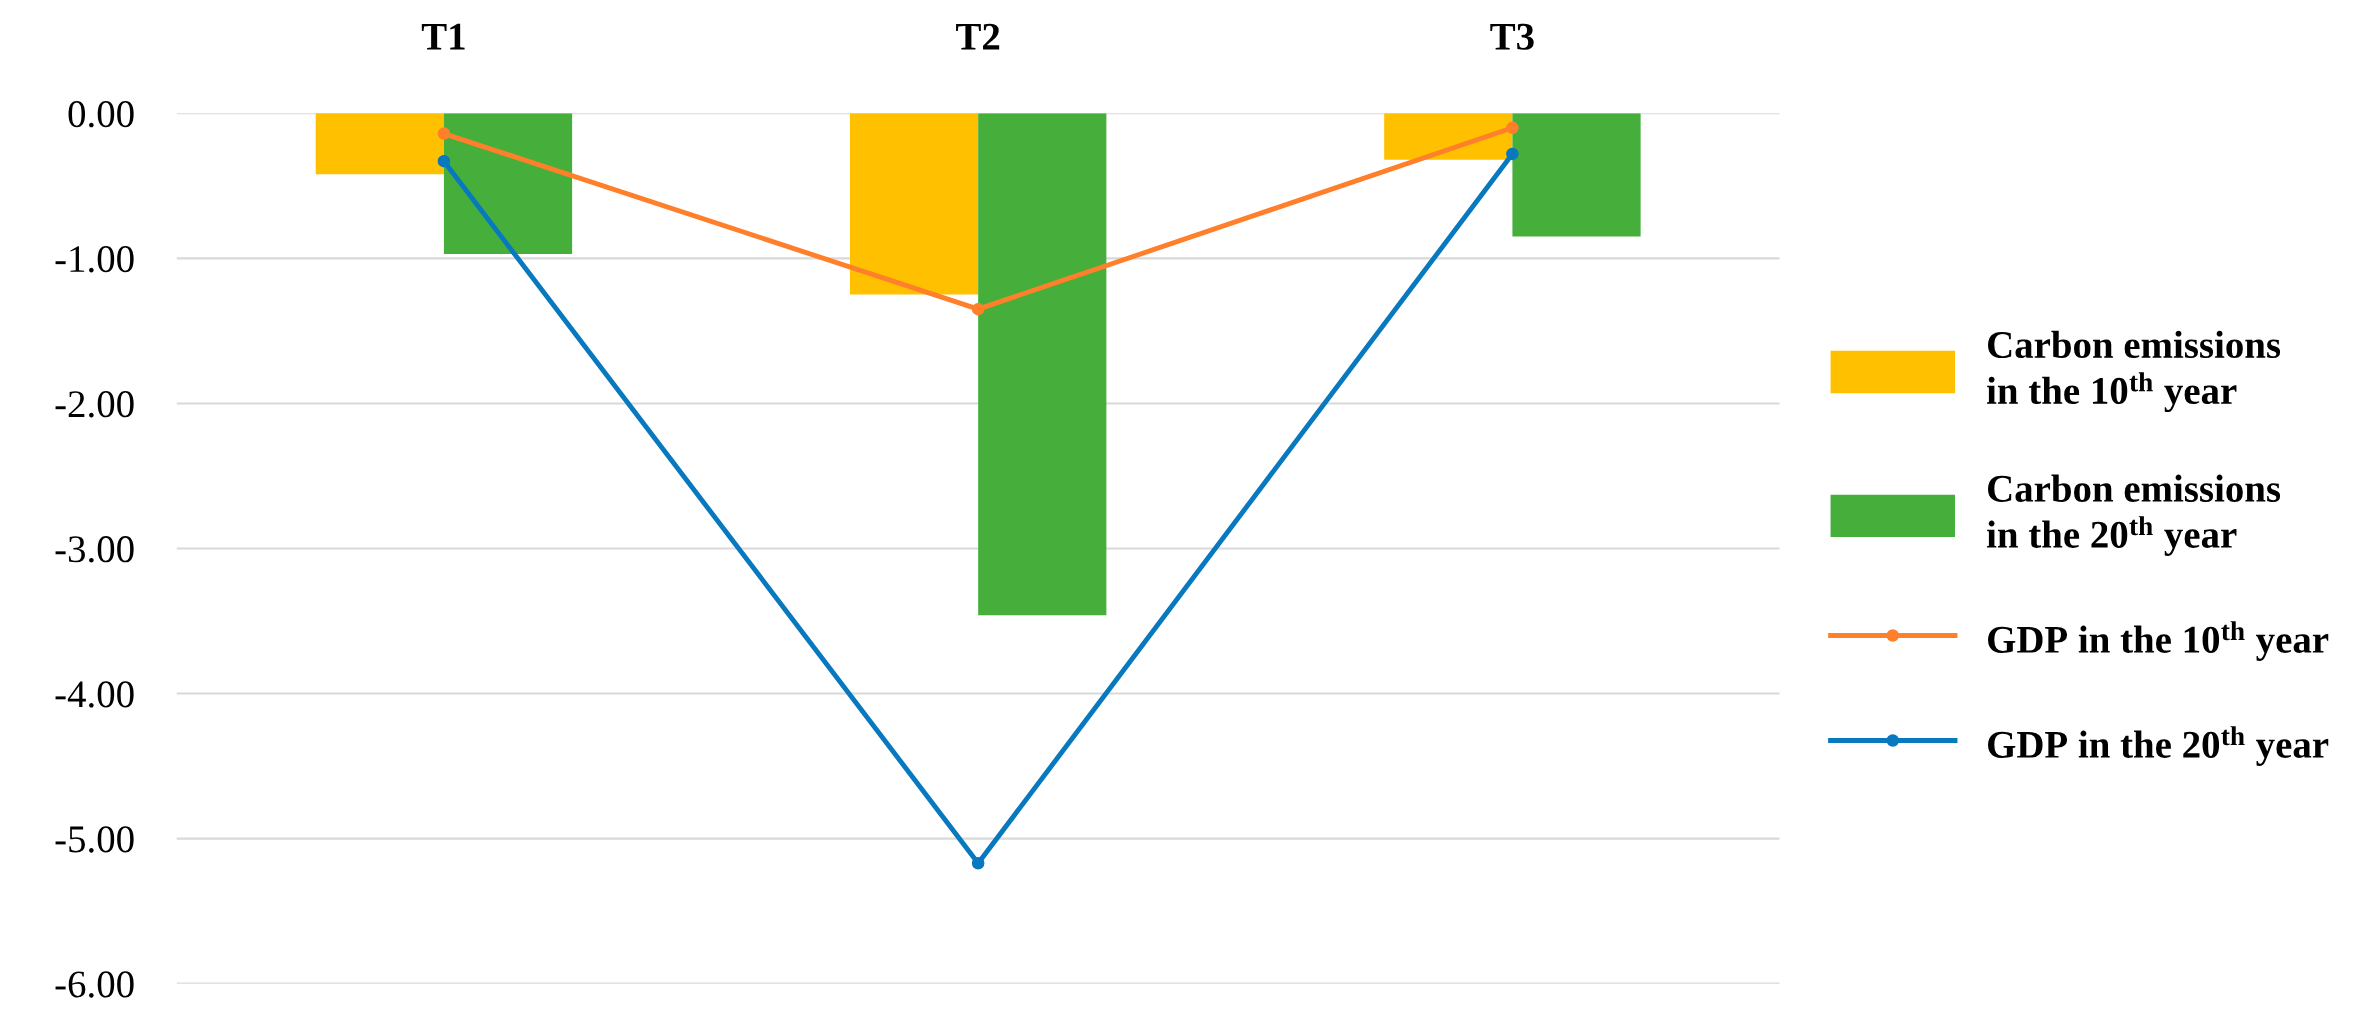  What do you see at coordinates (2158, 641) in the screenshot?
I see `legend-label: GDP in the 10$^{th}$ year` at bounding box center [2158, 641].